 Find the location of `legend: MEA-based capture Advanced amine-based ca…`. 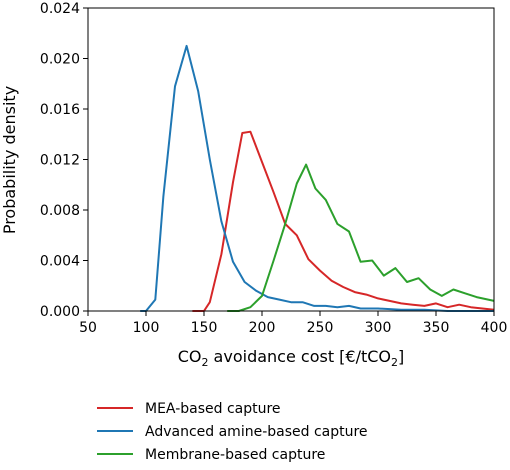

legend: MEA-based capture Advanced amine-based ca… is located at coordinates (232, 432).